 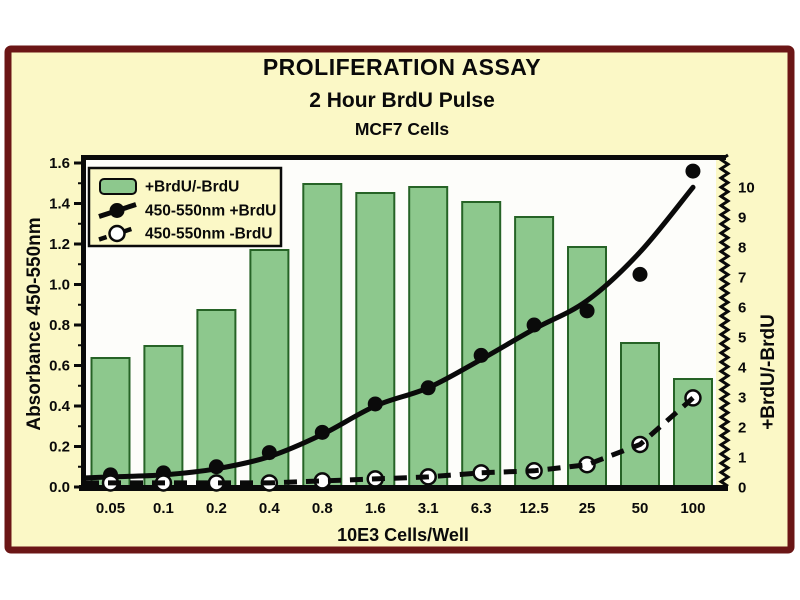 What do you see at coordinates (692, 508) in the screenshot?
I see `x-tick-label: 100` at bounding box center [692, 508].